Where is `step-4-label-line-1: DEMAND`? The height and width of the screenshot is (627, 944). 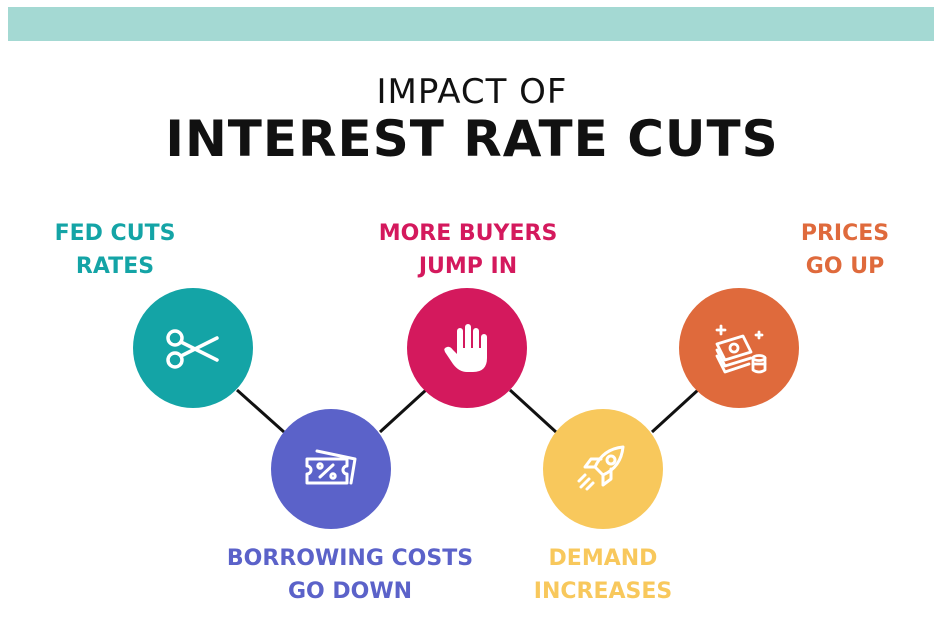
step-4-label-line-1: DEMAND is located at coordinates (603, 558).